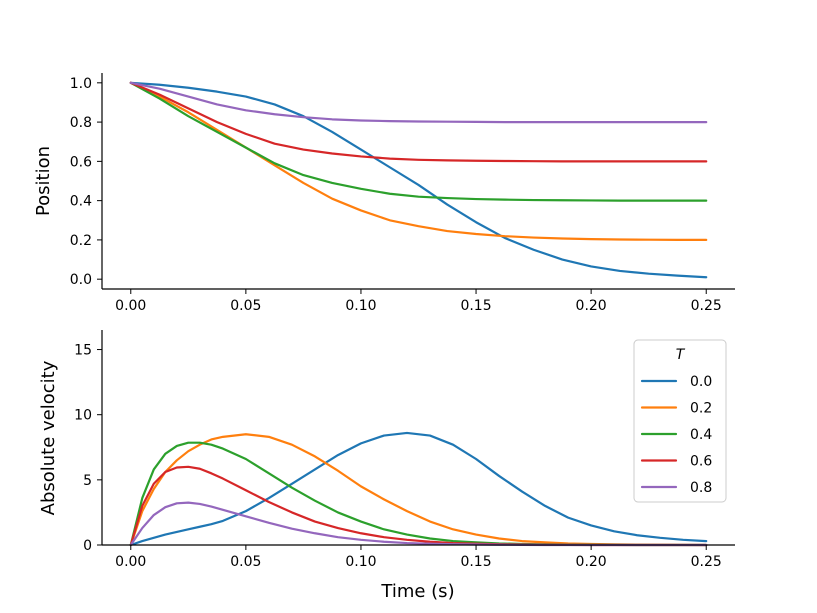 Image resolution: width=817 pixels, height=613 pixels. I want to click on position-y-ticks: 0.0 0.2 0.4 0.6 0.8 1.0, so click(86, 182).